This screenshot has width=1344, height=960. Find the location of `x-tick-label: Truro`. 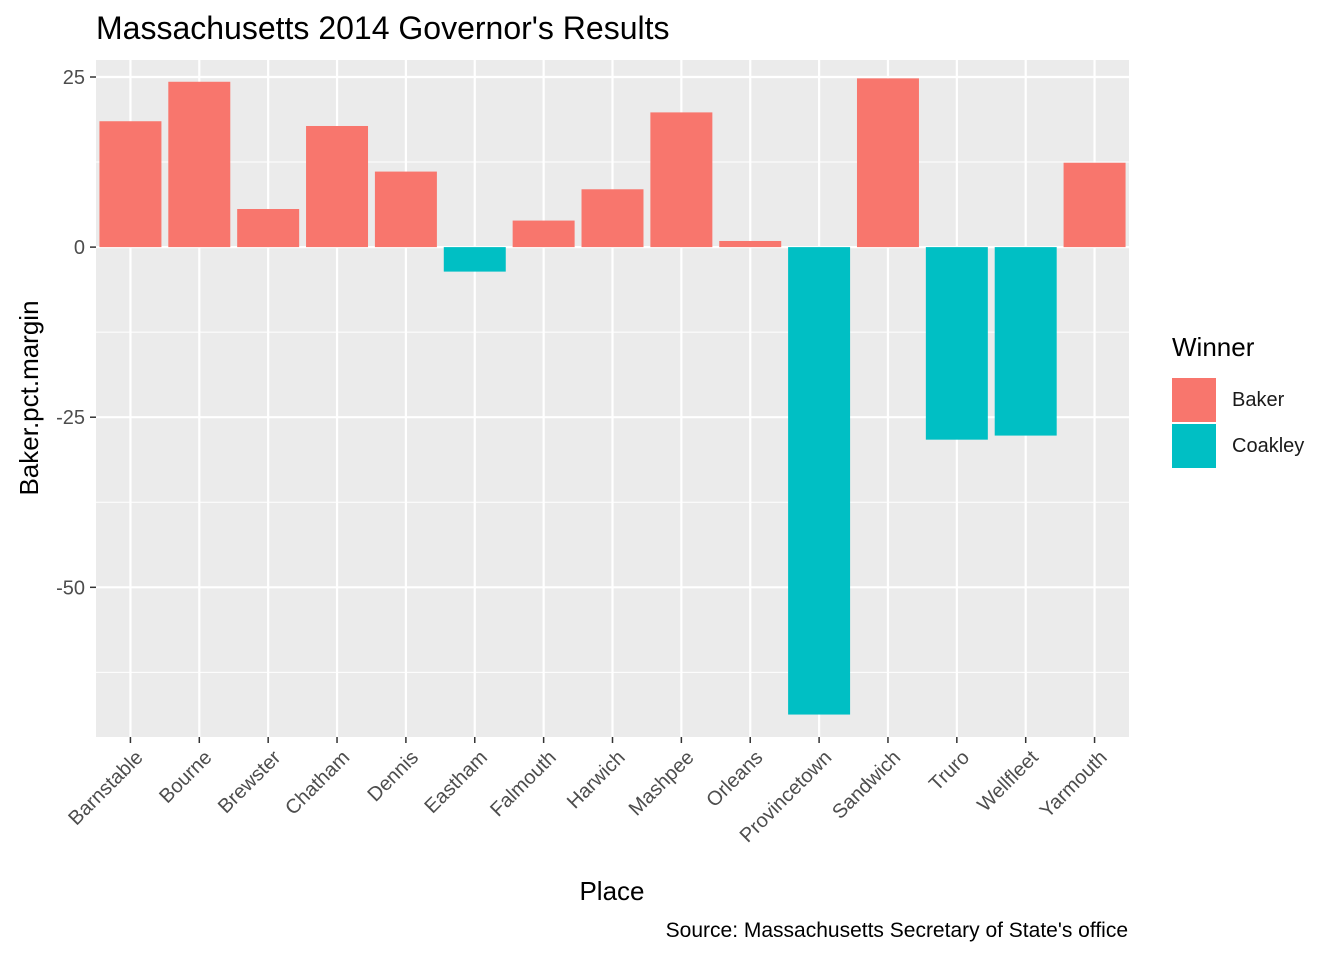

x-tick-label: Truro is located at coordinates (949, 771).